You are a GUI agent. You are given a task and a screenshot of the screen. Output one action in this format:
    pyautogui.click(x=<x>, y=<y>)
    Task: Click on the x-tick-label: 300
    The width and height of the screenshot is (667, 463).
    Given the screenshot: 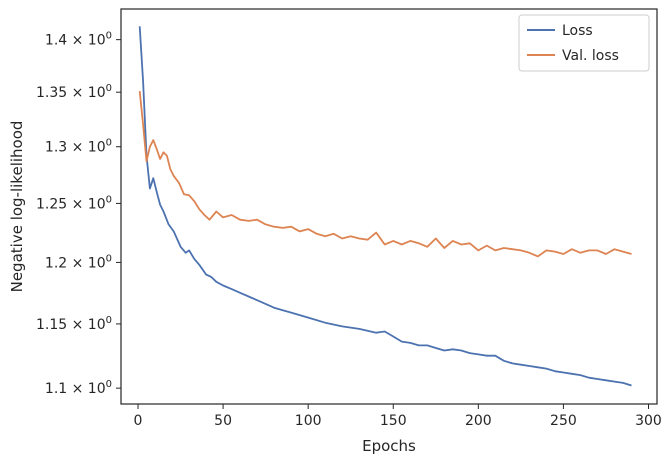 What is the action you would take?
    pyautogui.click(x=648, y=421)
    